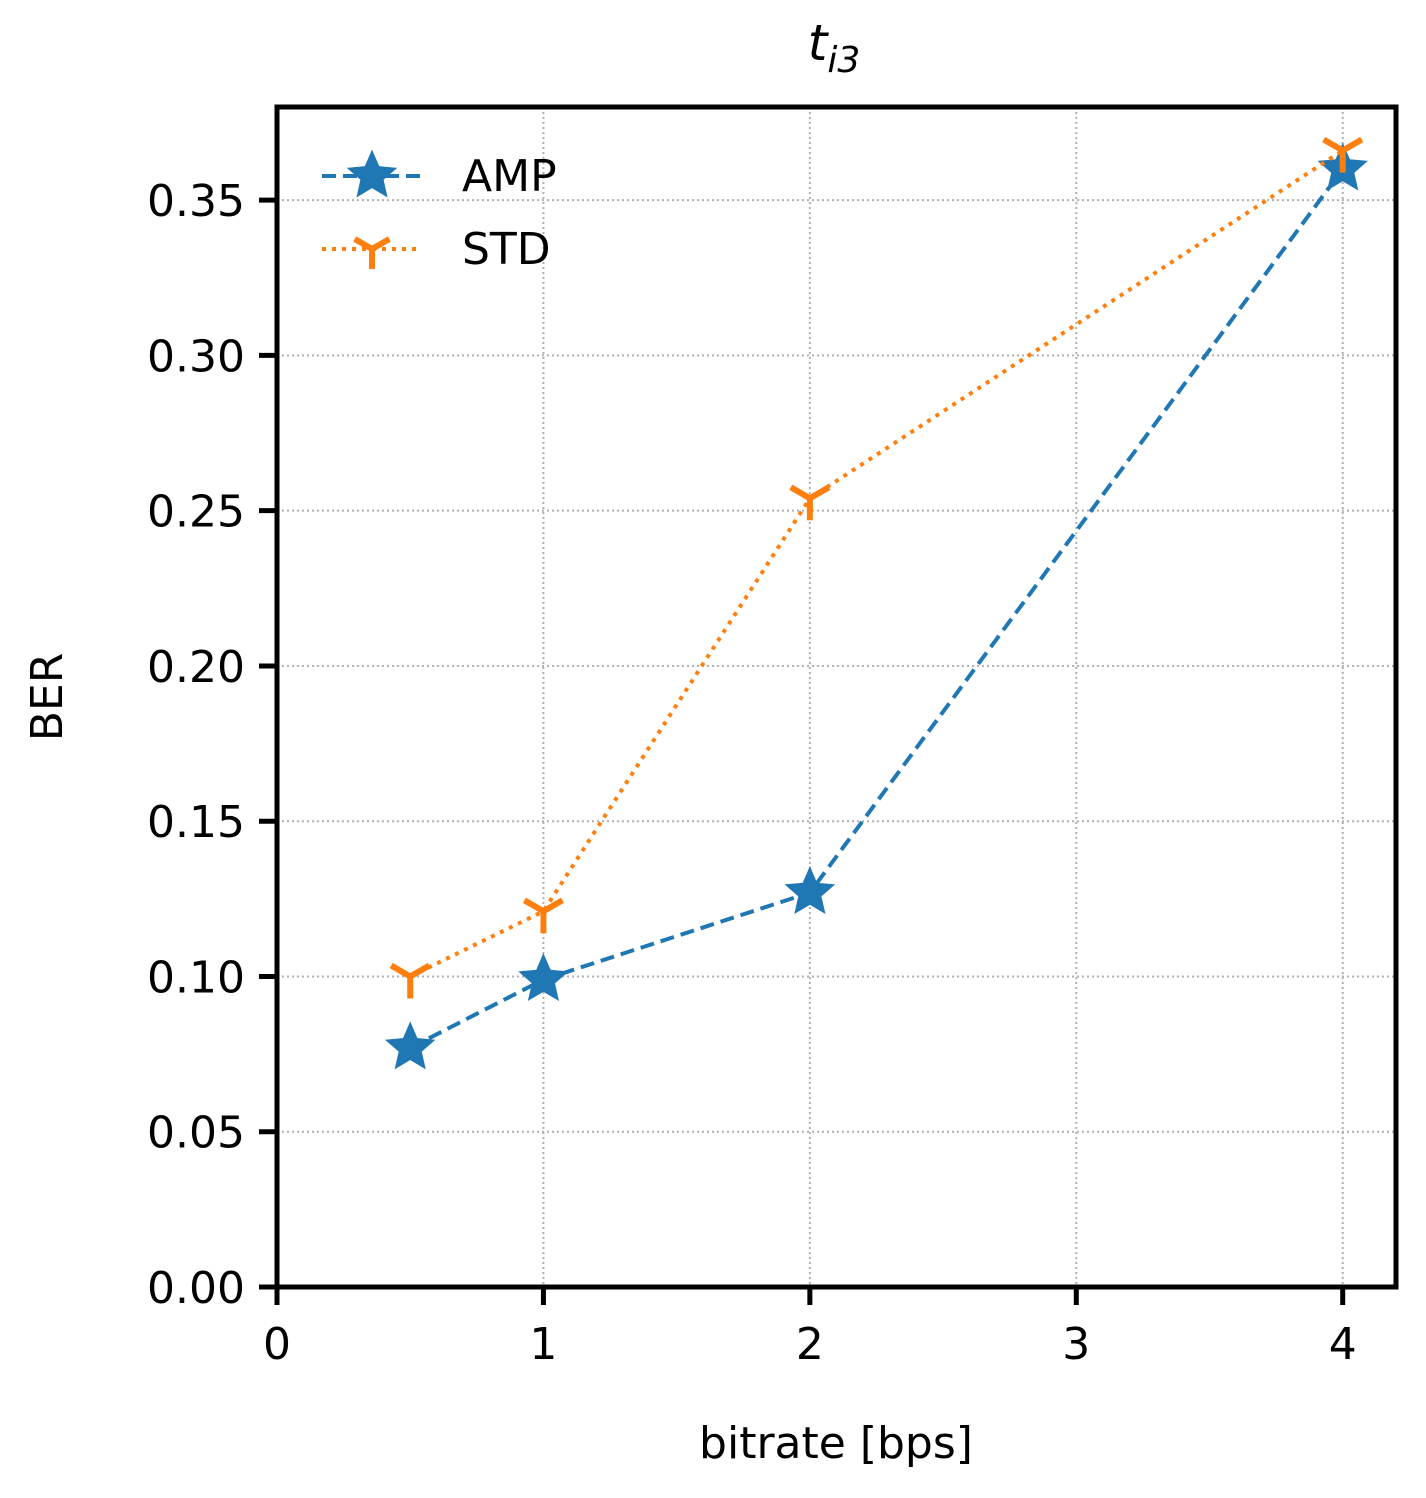 This screenshot has width=1426, height=1498. What do you see at coordinates (843, 60) in the screenshot?
I see `chart-title-subscript: i3` at bounding box center [843, 60].